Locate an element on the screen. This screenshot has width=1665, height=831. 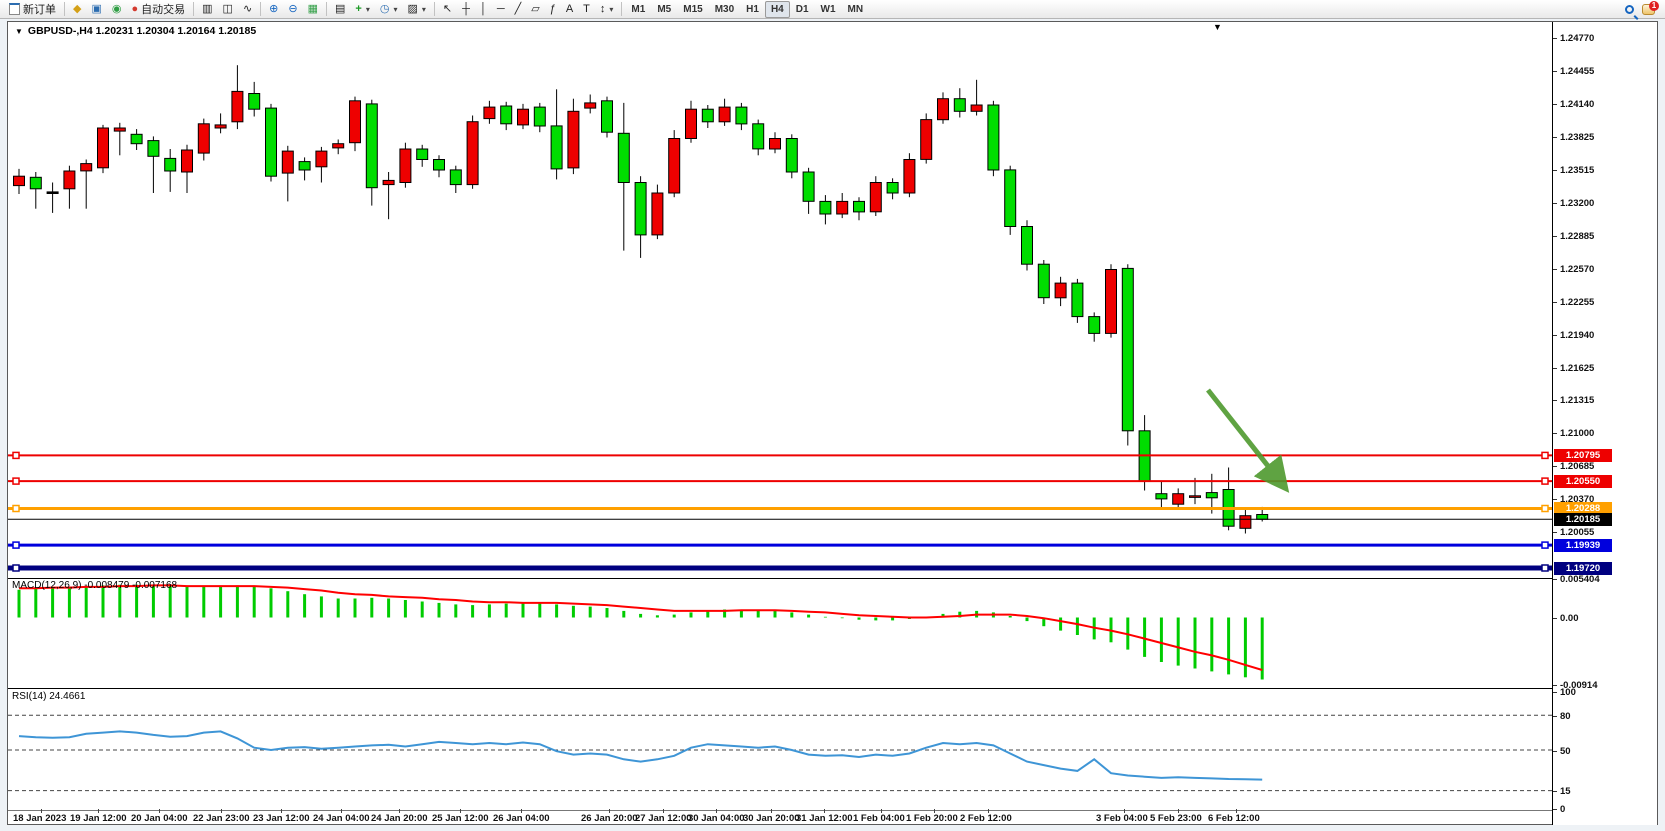
time-label: 24 Jan 20:00 is located at coordinates (399, 818).